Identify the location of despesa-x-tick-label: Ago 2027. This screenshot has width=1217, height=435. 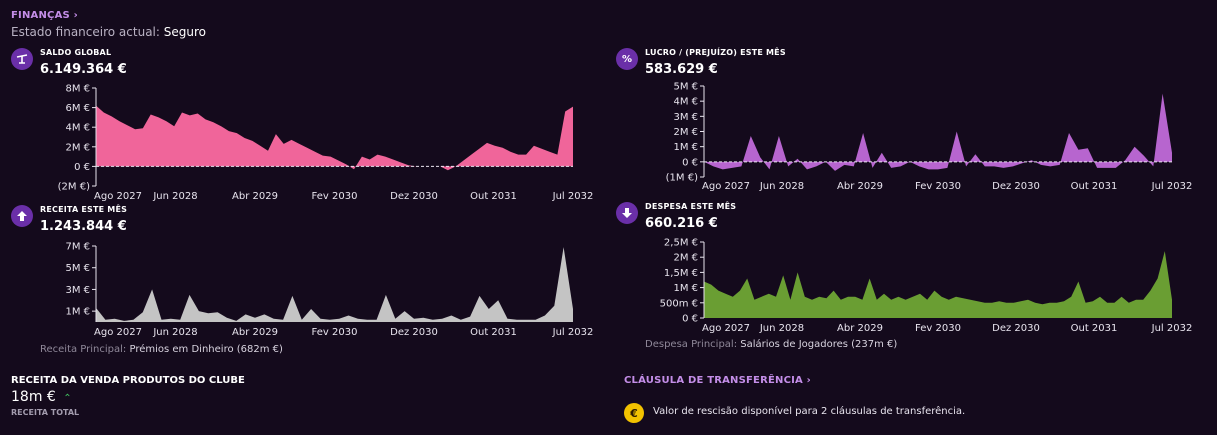
(726, 328).